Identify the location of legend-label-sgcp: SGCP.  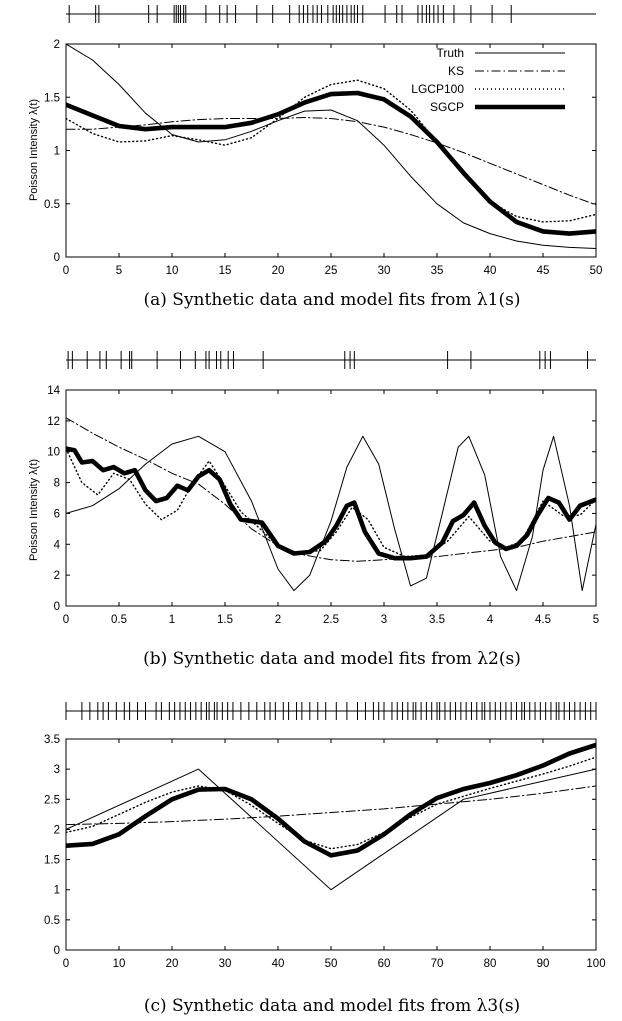
(447, 107).